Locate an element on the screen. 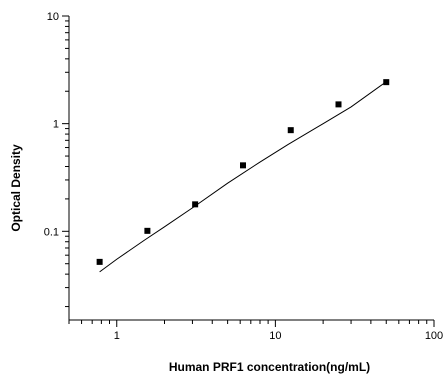 Image resolution: width=445 pixels, height=379 pixels. x-tick-label: 10 is located at coordinates (275, 336).